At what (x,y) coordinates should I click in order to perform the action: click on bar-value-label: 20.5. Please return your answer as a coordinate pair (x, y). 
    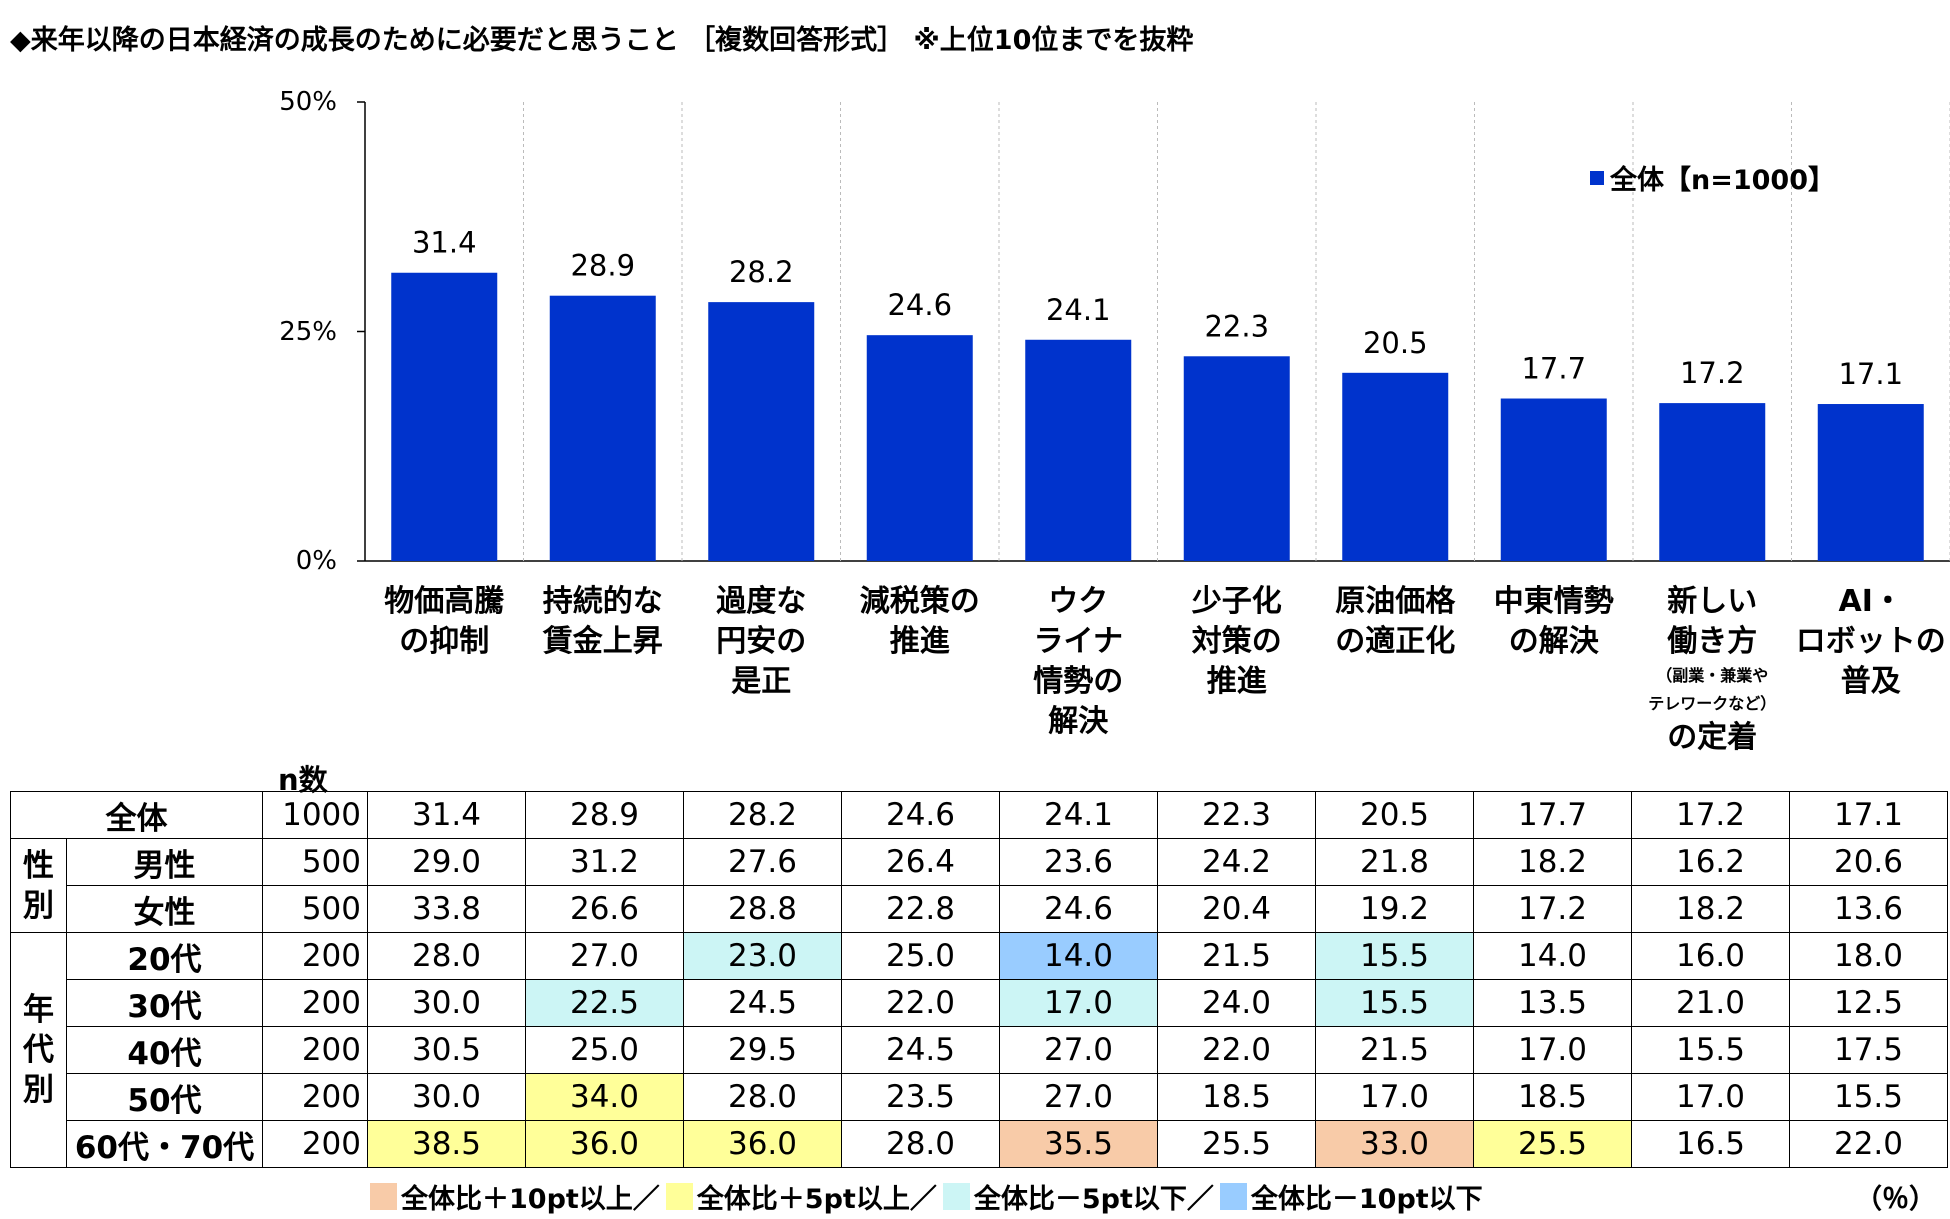
    Looking at the image, I should click on (1395, 343).